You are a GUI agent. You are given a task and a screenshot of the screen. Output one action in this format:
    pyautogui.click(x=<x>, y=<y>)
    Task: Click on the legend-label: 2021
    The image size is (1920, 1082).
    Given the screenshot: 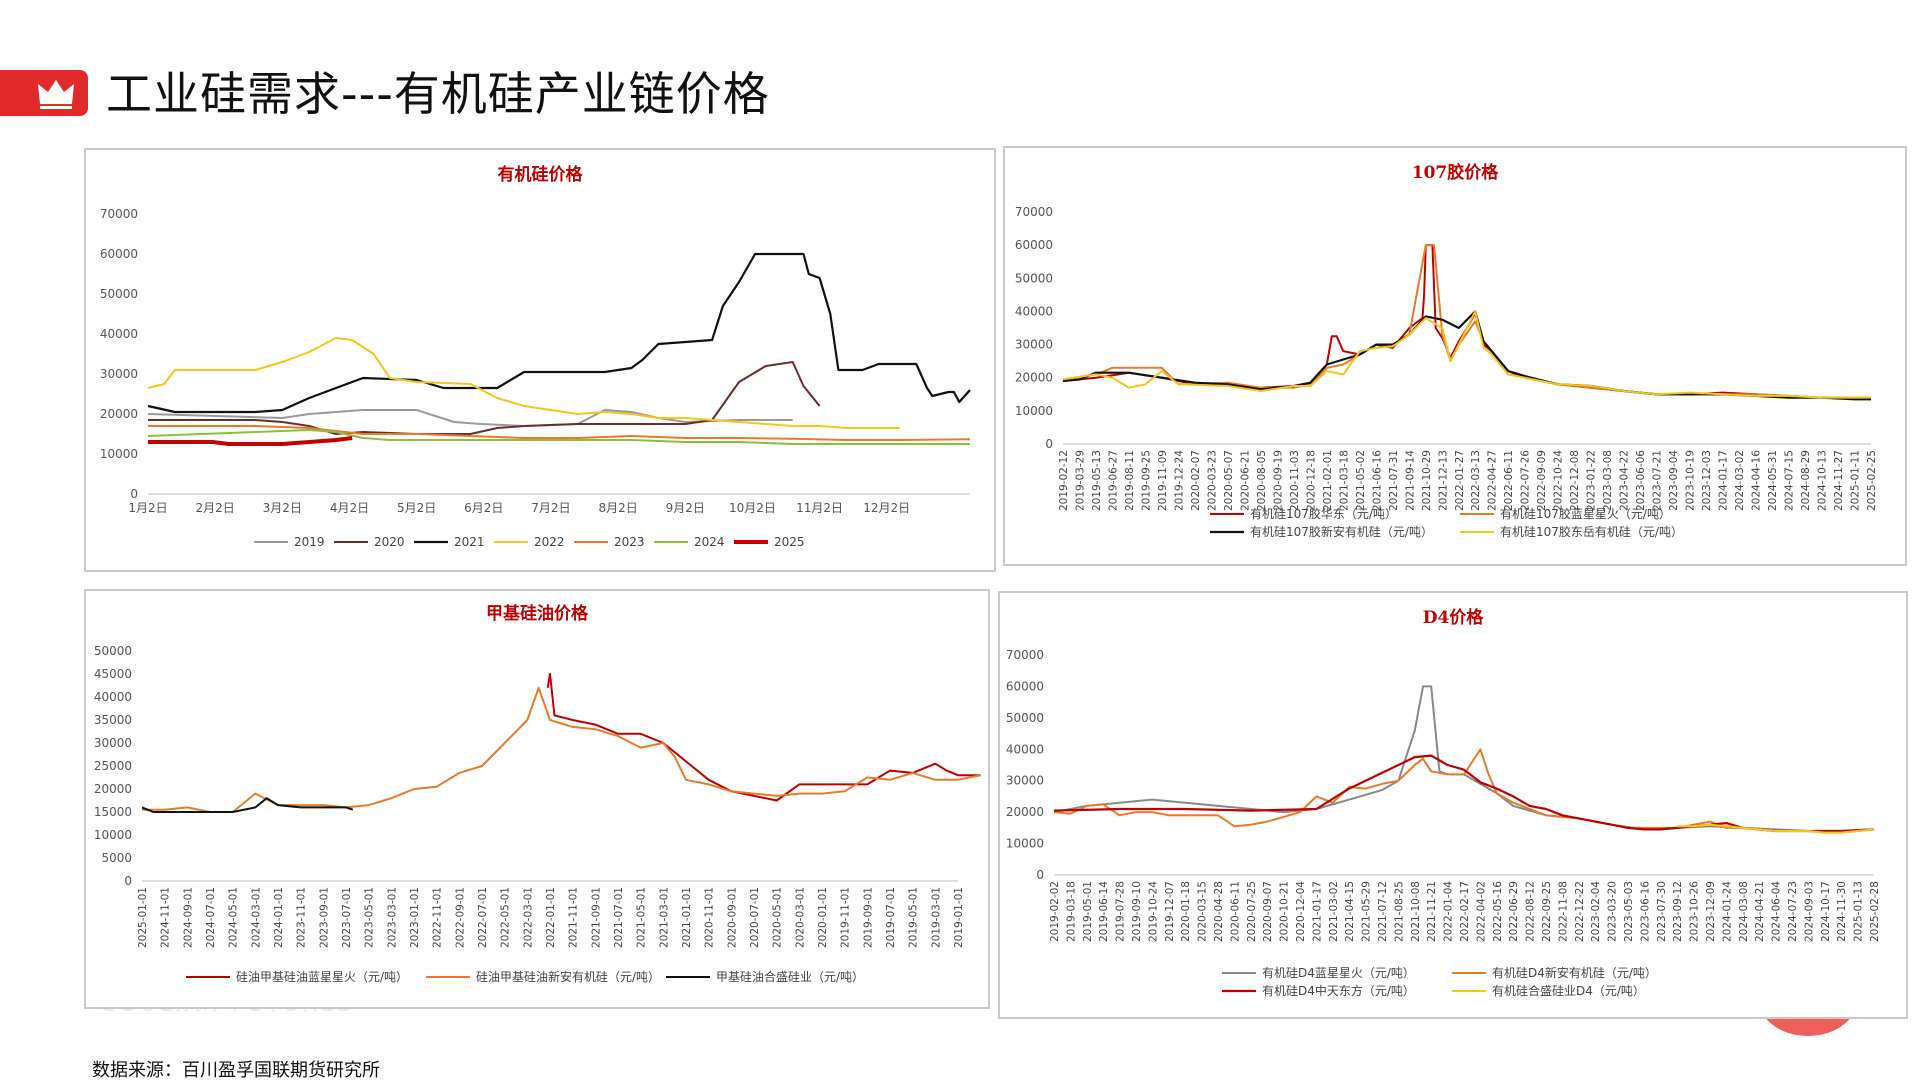 What is the action you would take?
    pyautogui.click(x=469, y=542)
    